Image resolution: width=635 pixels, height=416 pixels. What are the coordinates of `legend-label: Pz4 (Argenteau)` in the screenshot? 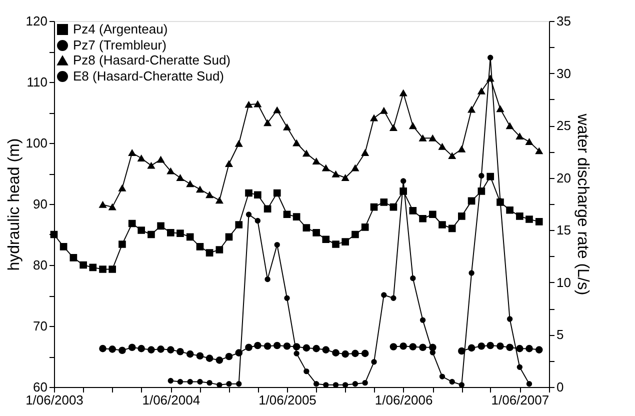 It's located at (120, 29).